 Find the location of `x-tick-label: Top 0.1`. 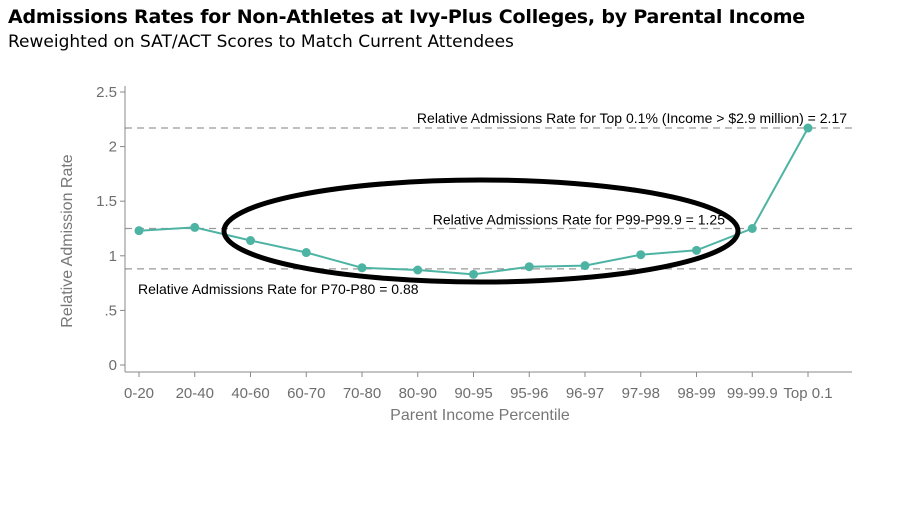

x-tick-label: Top 0.1 is located at coordinates (807, 393).